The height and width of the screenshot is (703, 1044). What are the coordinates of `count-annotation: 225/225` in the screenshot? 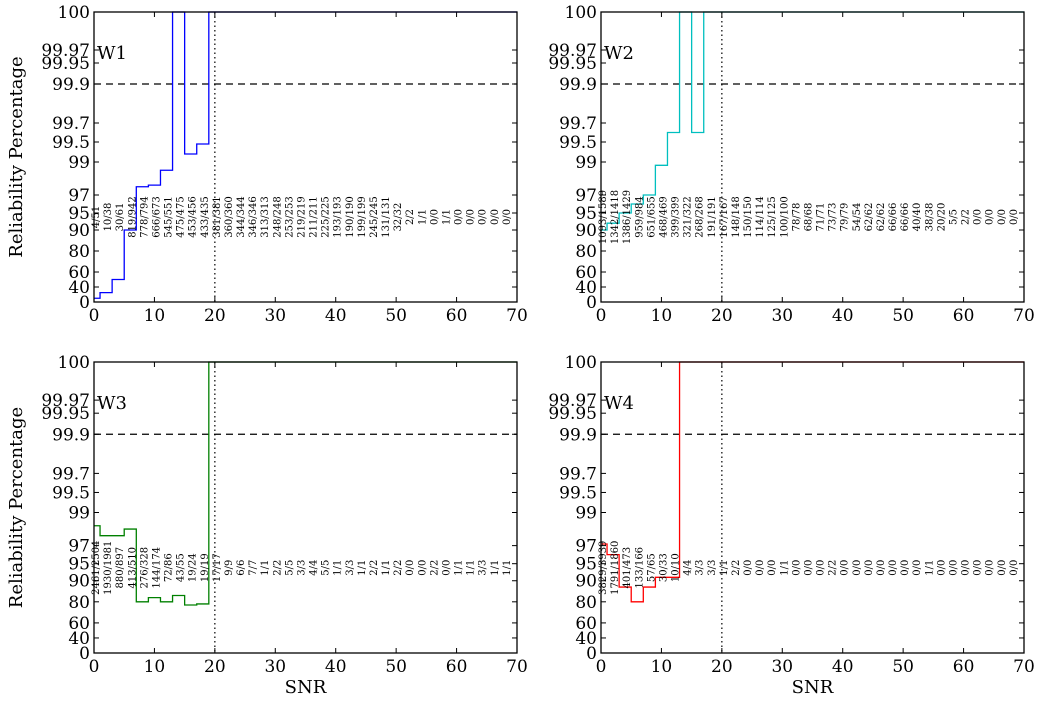 It's located at (326, 217).